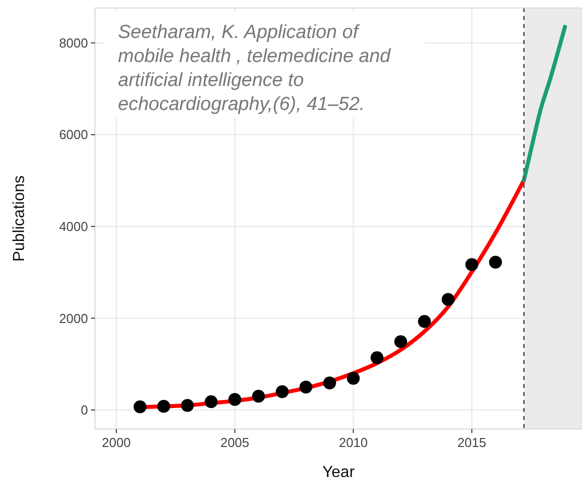 The width and height of the screenshot is (582, 491). I want to click on y-tick-label: 6000, so click(73, 134).